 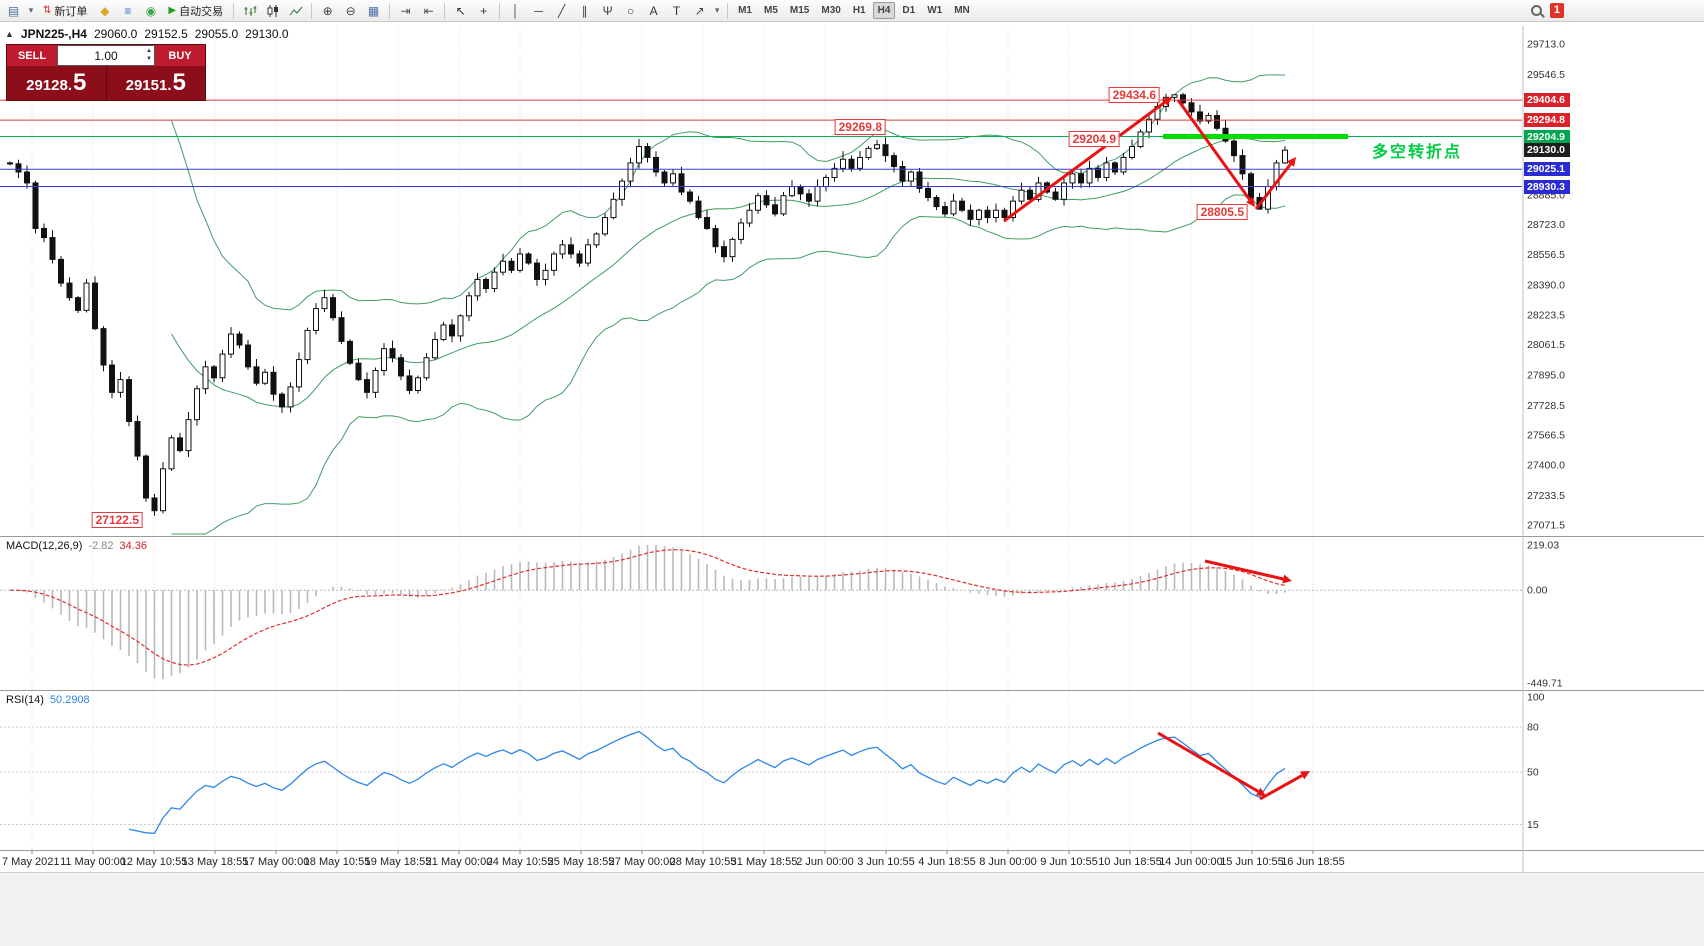 I want to click on axis-price-box: 29204.9, so click(x=1547, y=136).